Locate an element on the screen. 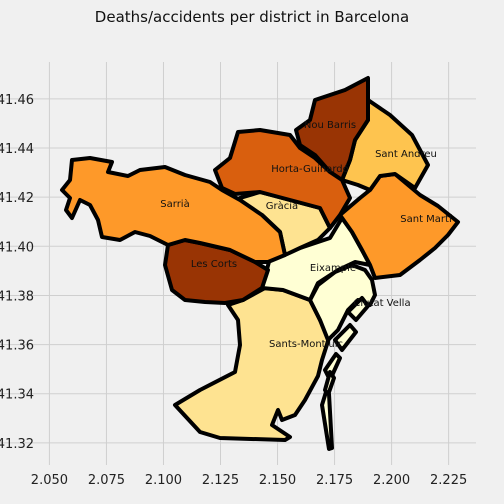 The image size is (504, 504). district-sarria is located at coordinates (173, 210).